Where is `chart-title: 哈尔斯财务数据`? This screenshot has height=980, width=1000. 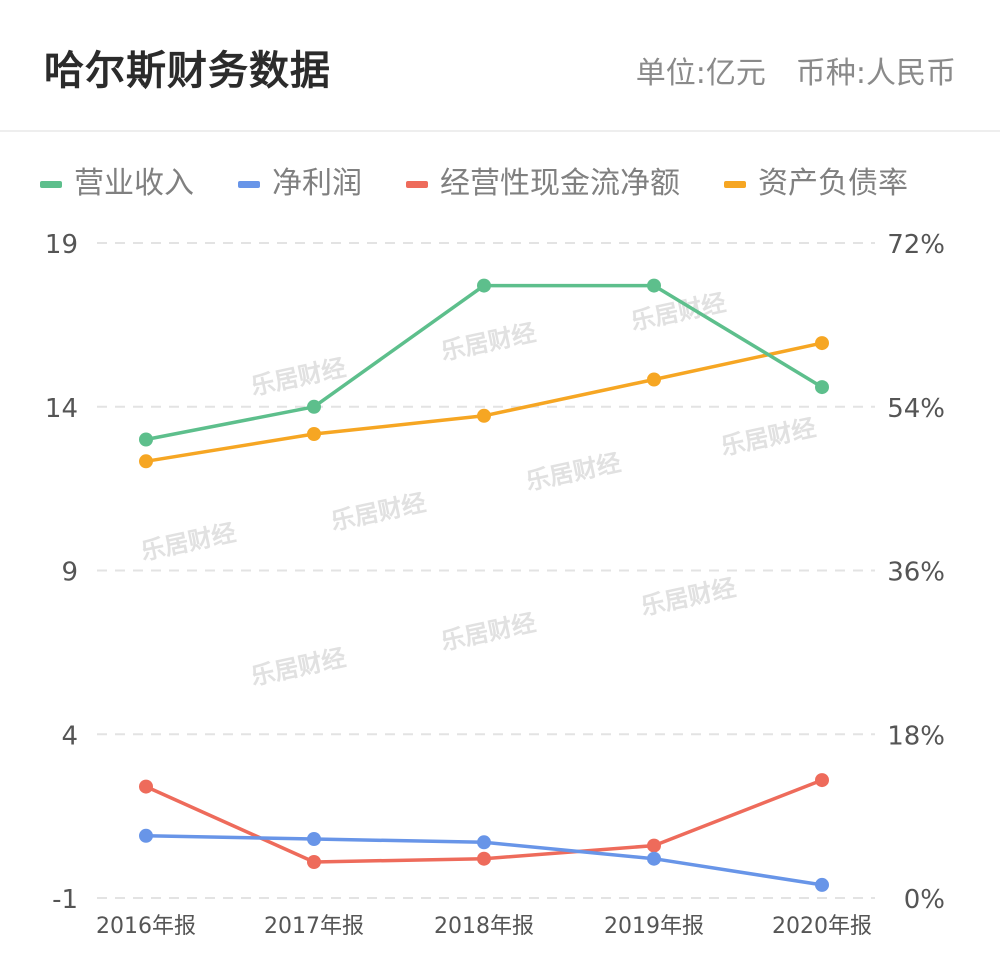
chart-title: 哈尔斯财务数据 is located at coordinates (187, 71).